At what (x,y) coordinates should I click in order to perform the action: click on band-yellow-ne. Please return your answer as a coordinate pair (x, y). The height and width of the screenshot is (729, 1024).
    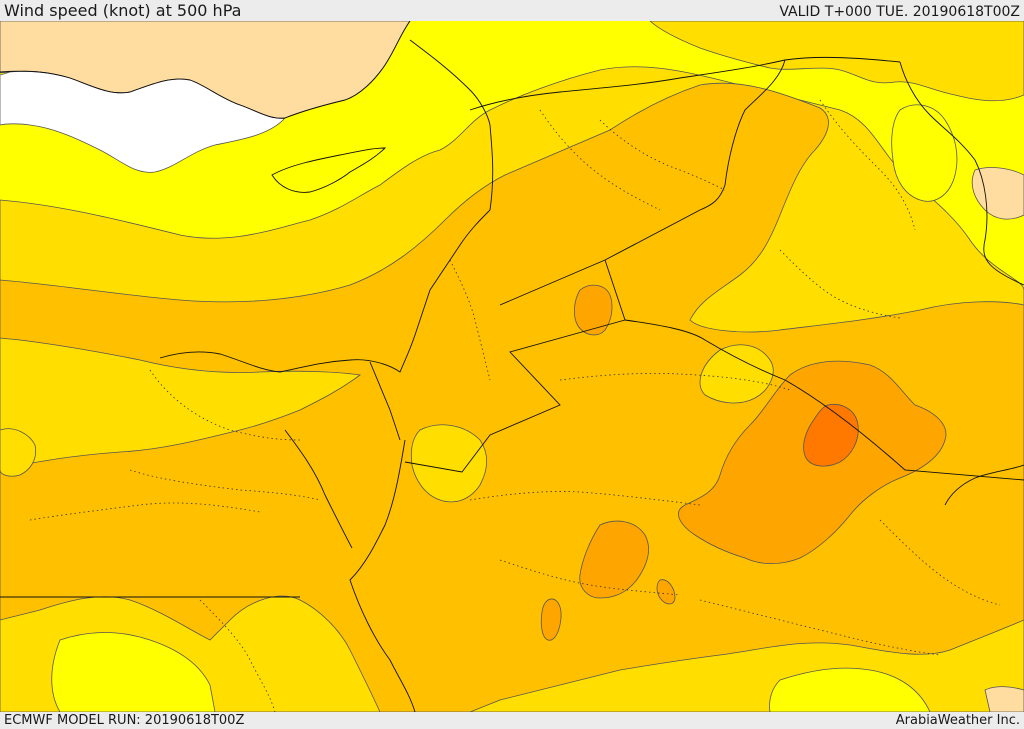
    Looking at the image, I should click on (836, 61).